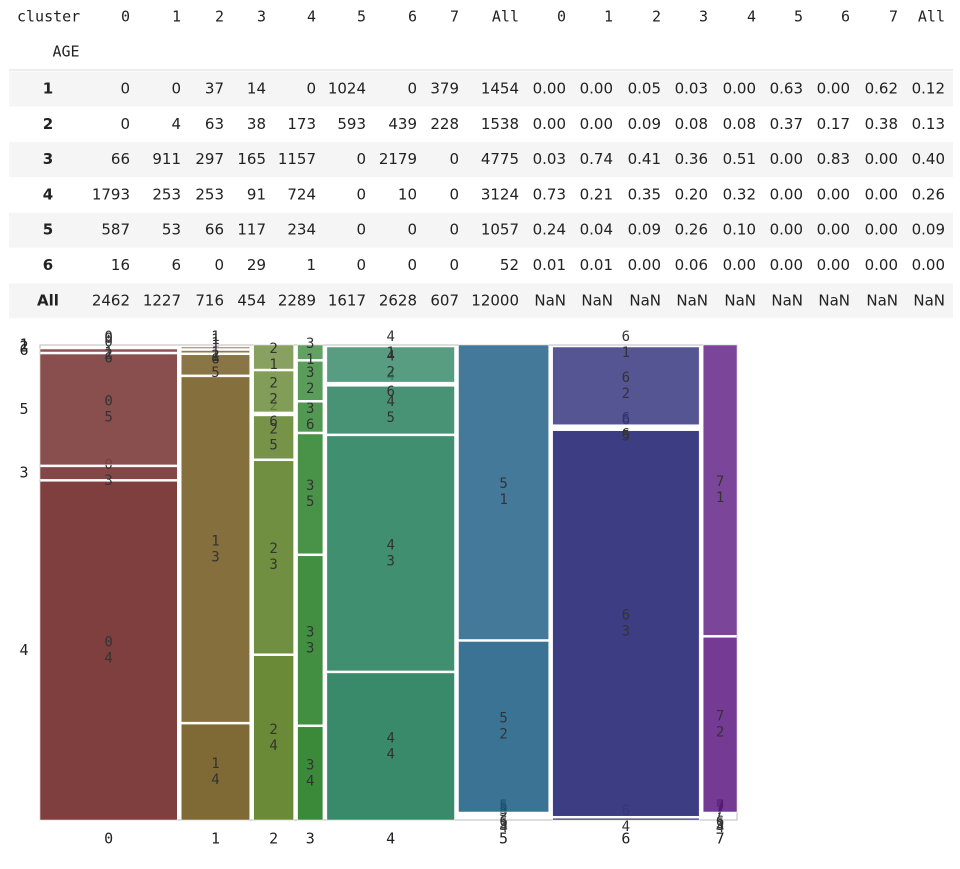 The image size is (960, 869). I want to click on cell: 0.09, so click(644, 124).